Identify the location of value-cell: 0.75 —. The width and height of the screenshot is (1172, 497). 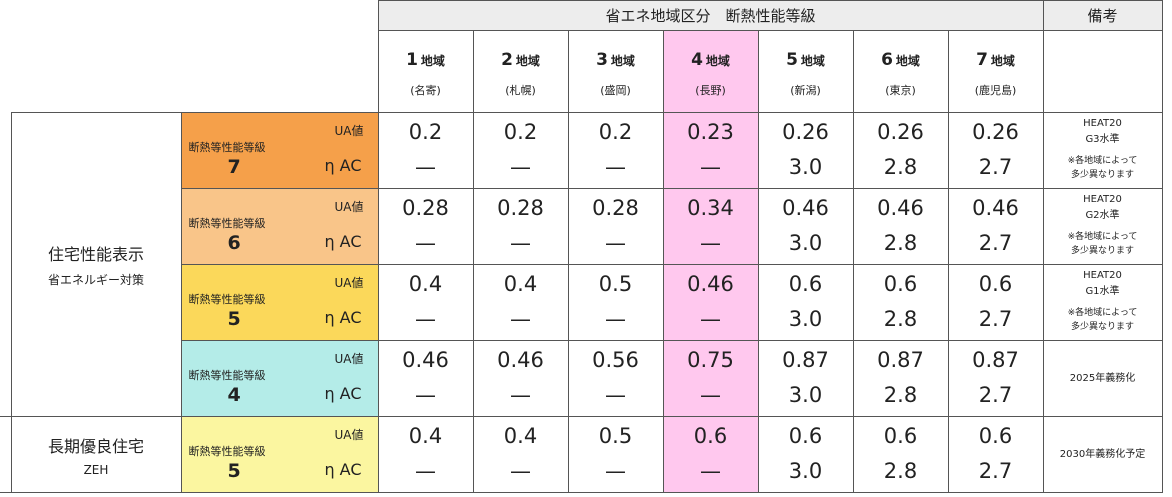
(710, 378).